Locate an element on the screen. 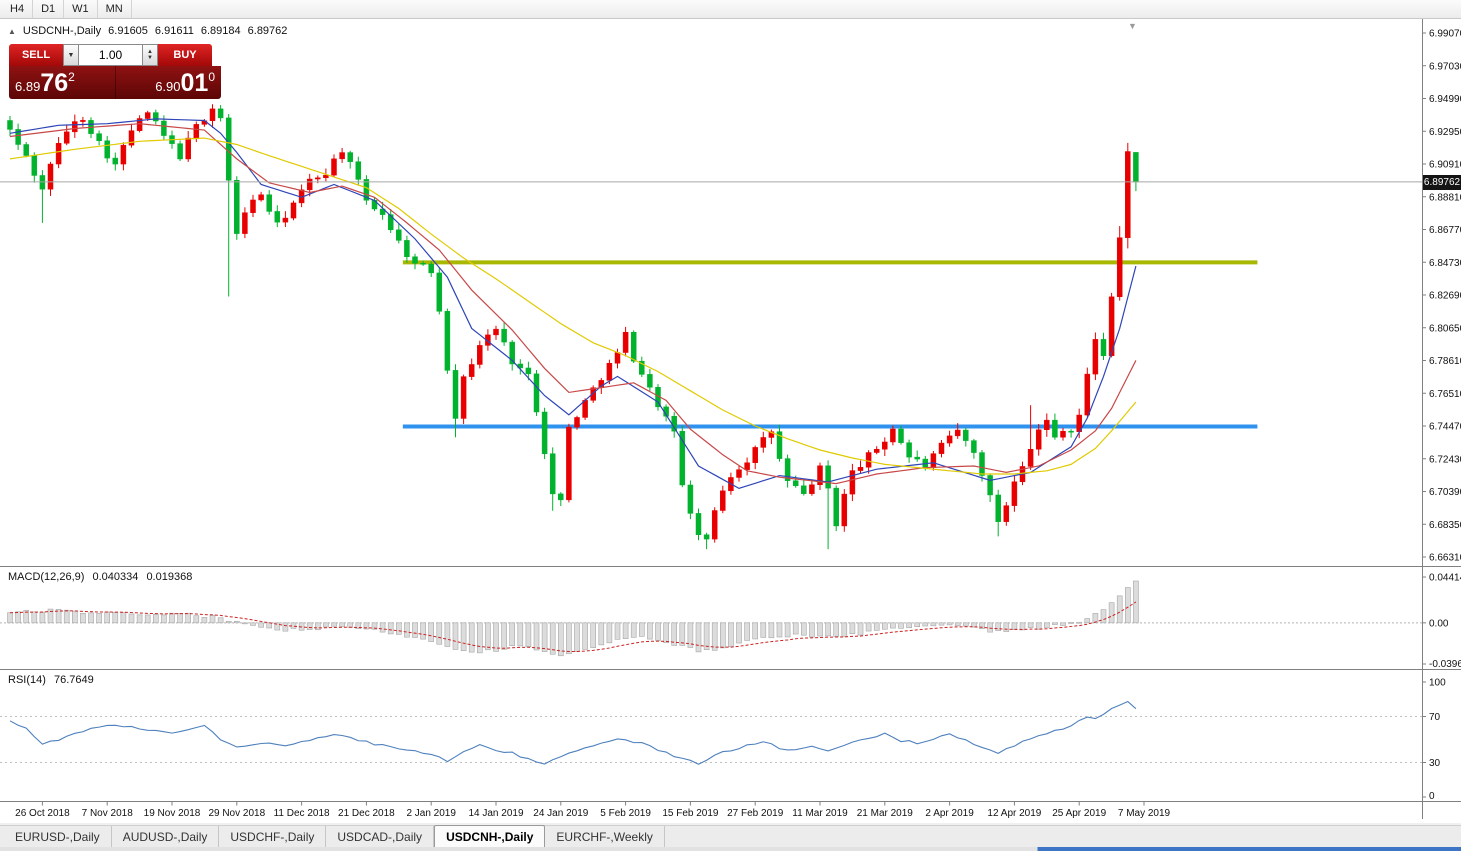 The height and width of the screenshot is (851, 1461). price-tick-label: 6.80650 is located at coordinates (1445, 328).